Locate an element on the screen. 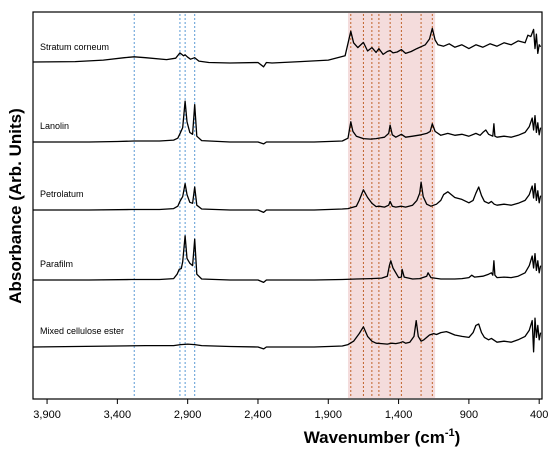 Image resolution: width=550 pixels, height=454 pixels. series-label-stratum-corneum: Stratum corneum is located at coordinates (74, 47).